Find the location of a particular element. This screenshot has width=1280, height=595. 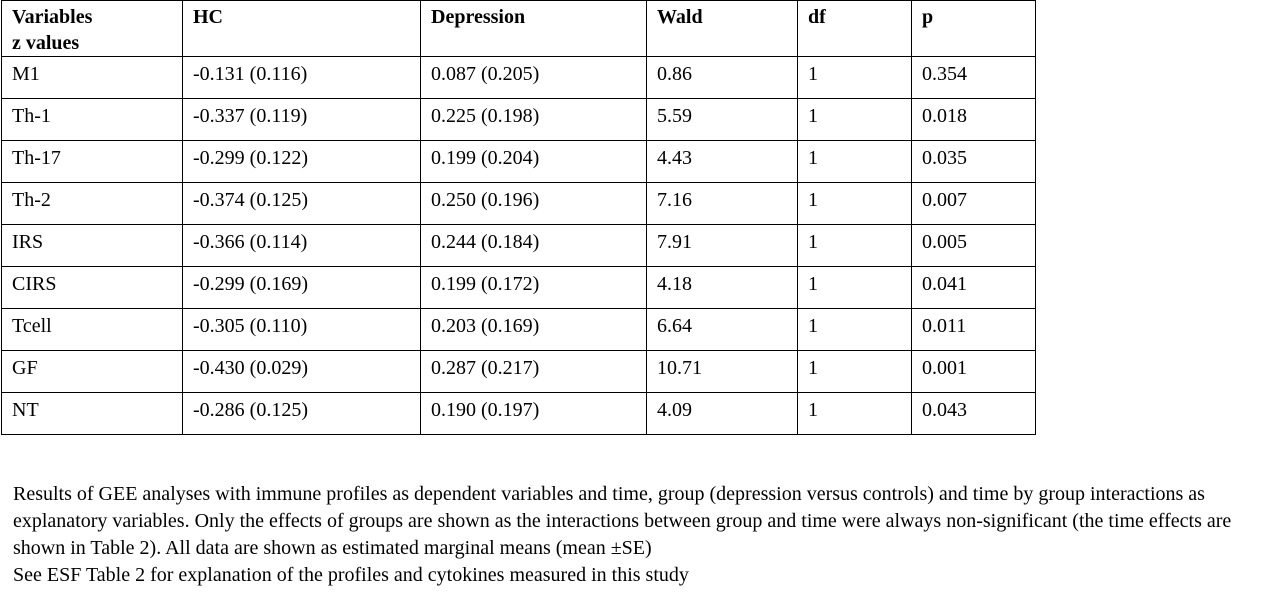

cell-variable: Th-2 is located at coordinates (92, 203).